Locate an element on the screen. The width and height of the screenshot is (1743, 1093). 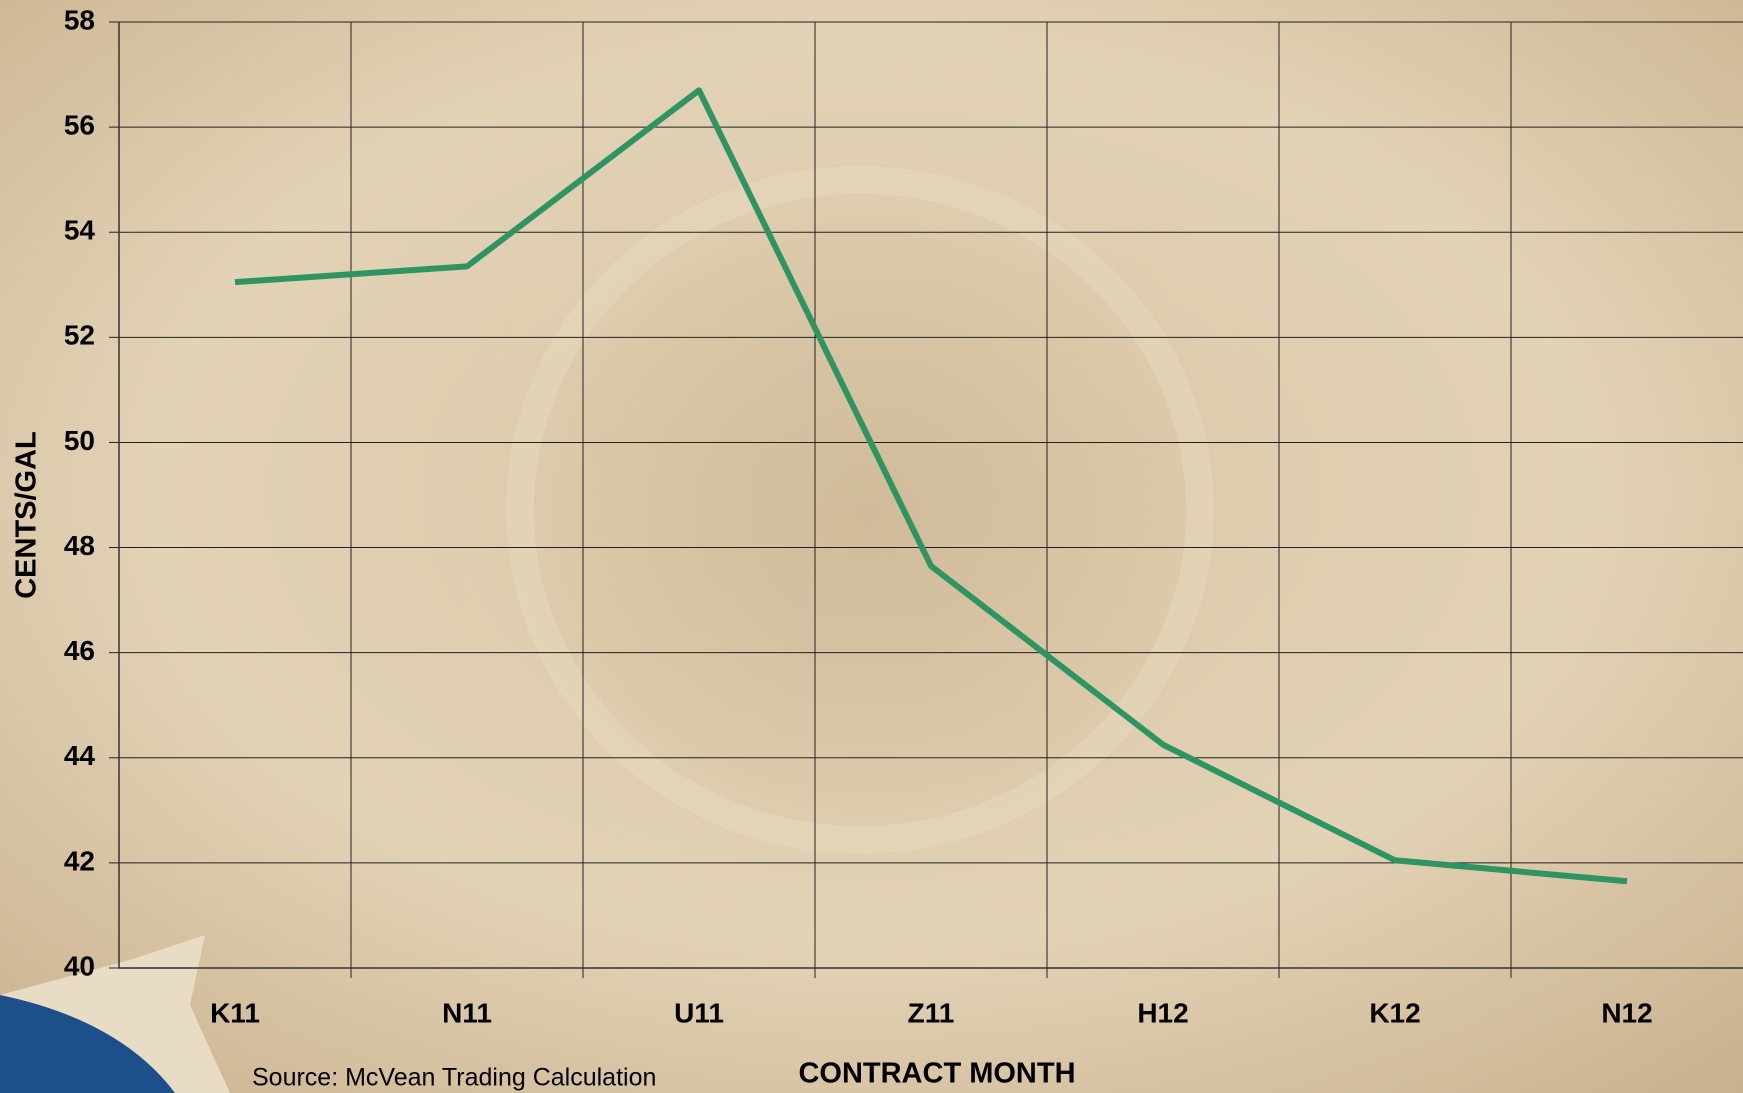
y-tick-label: 42 is located at coordinates (79, 860).